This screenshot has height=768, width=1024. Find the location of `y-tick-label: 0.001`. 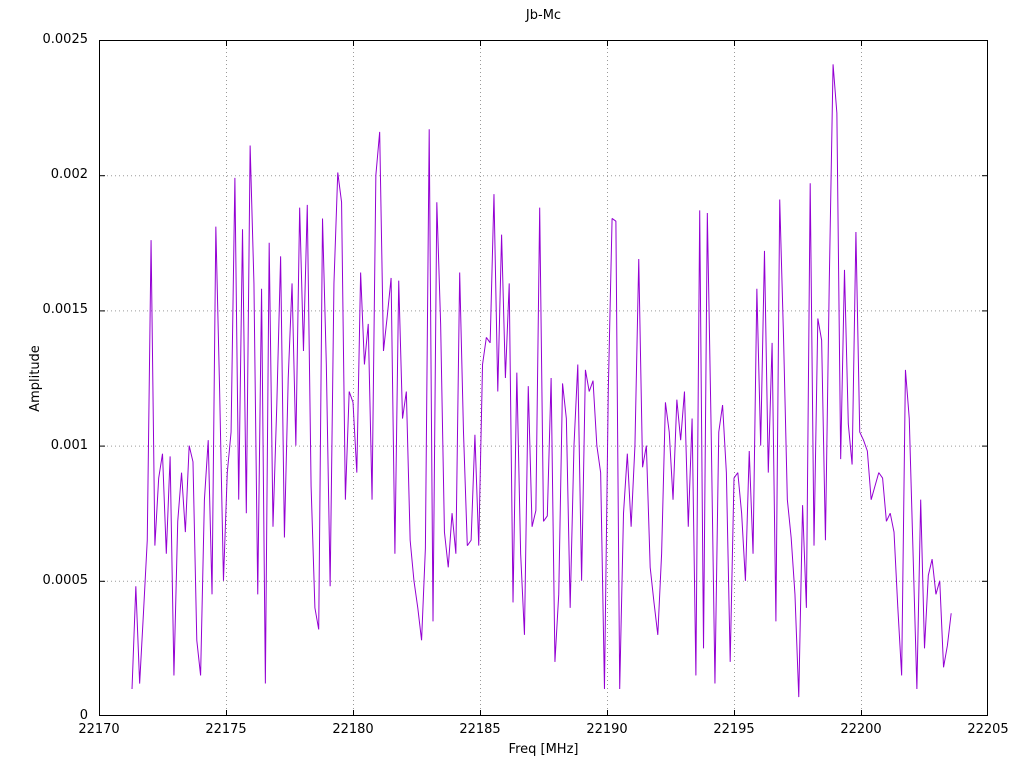

y-tick-label: 0.001 is located at coordinates (69, 445).